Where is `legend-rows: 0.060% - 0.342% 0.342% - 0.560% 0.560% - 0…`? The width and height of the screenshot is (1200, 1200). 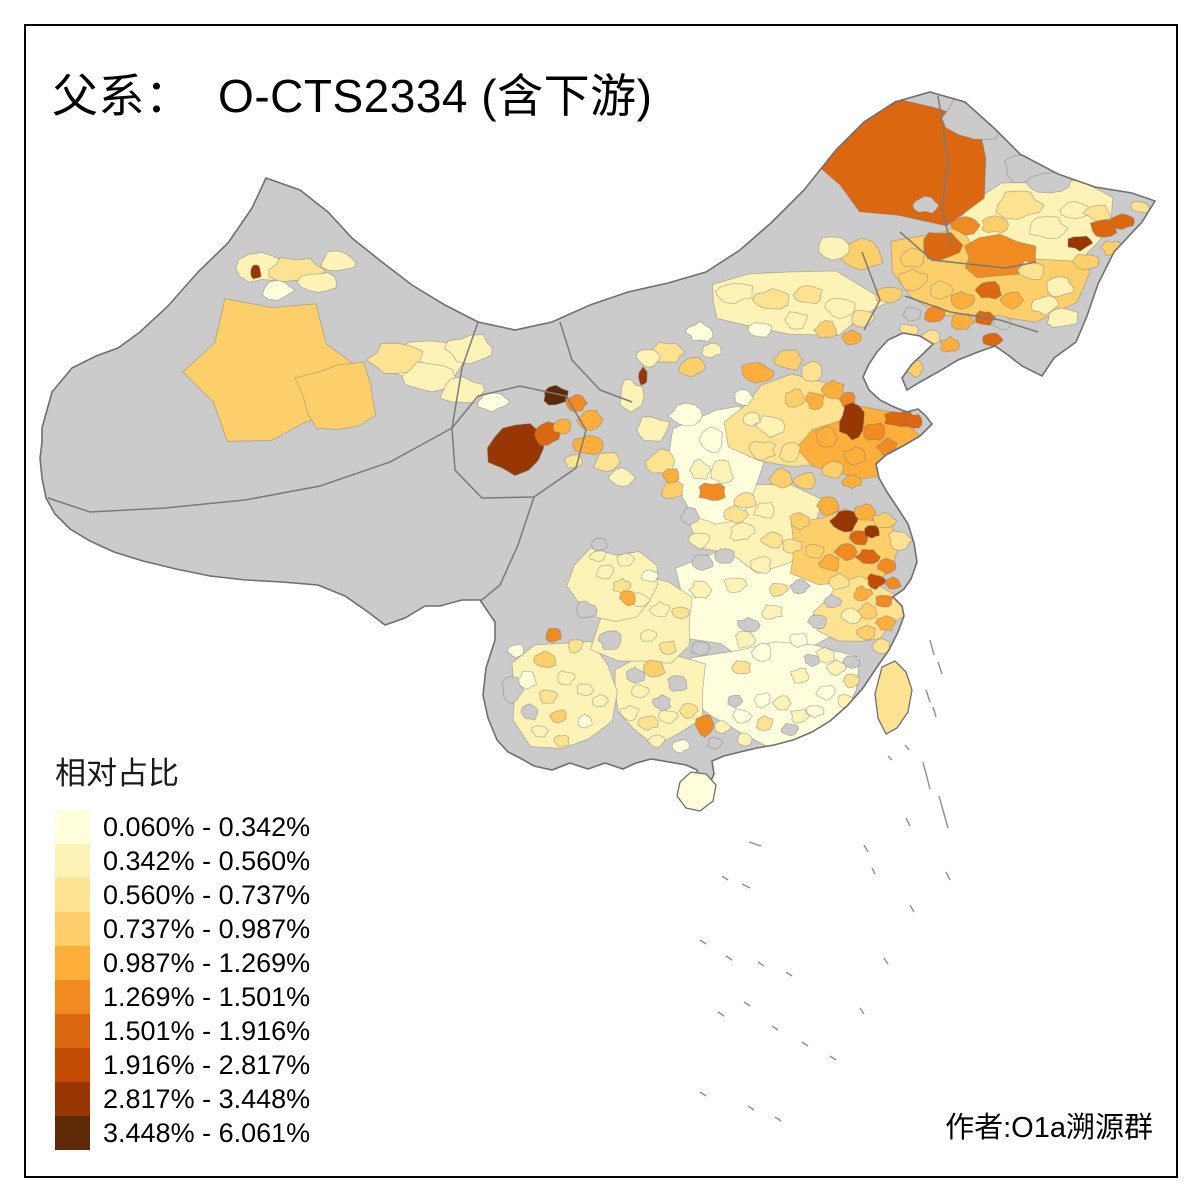 legend-rows: 0.060% - 0.342% 0.342% - 0.560% 0.560% - 0… is located at coordinates (182, 980).